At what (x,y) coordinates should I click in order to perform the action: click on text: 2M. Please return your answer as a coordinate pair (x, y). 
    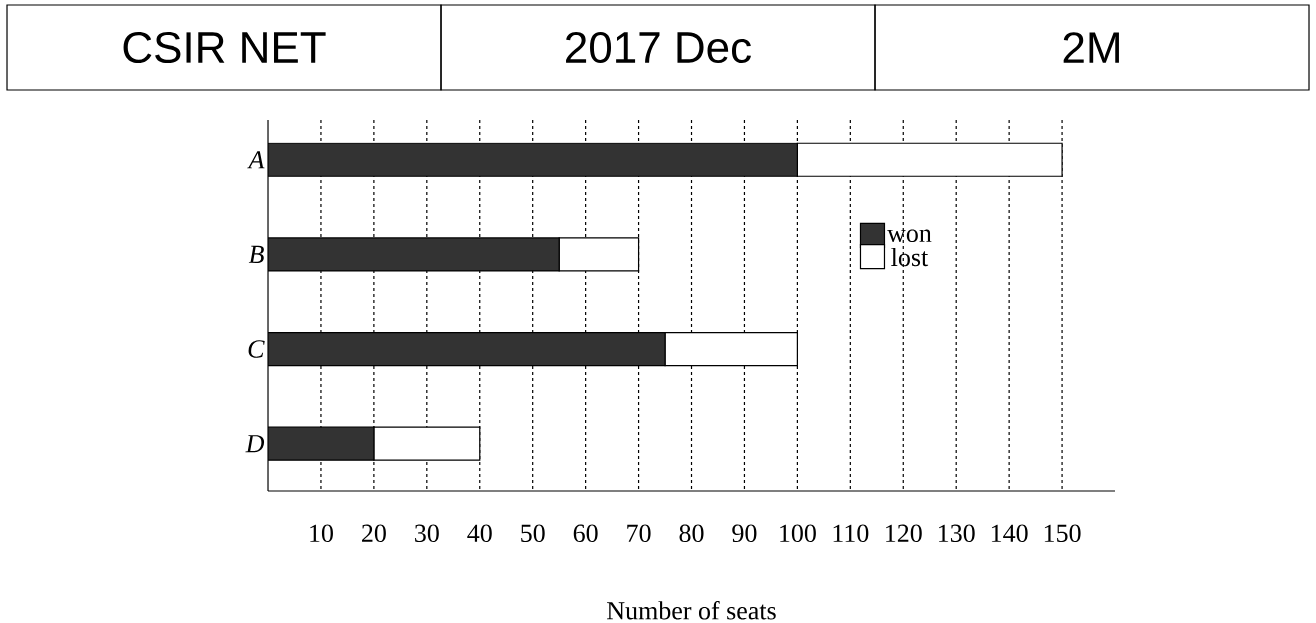
    Looking at the image, I should click on (1091, 47).